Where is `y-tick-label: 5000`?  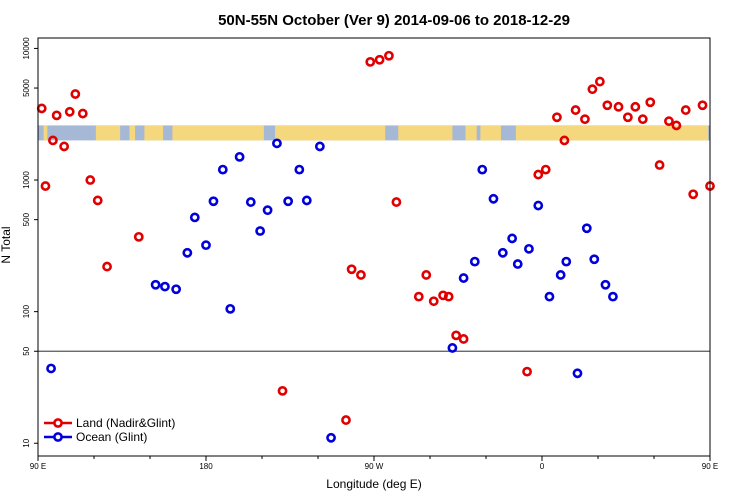 y-tick-label: 5000 is located at coordinates (26, 88).